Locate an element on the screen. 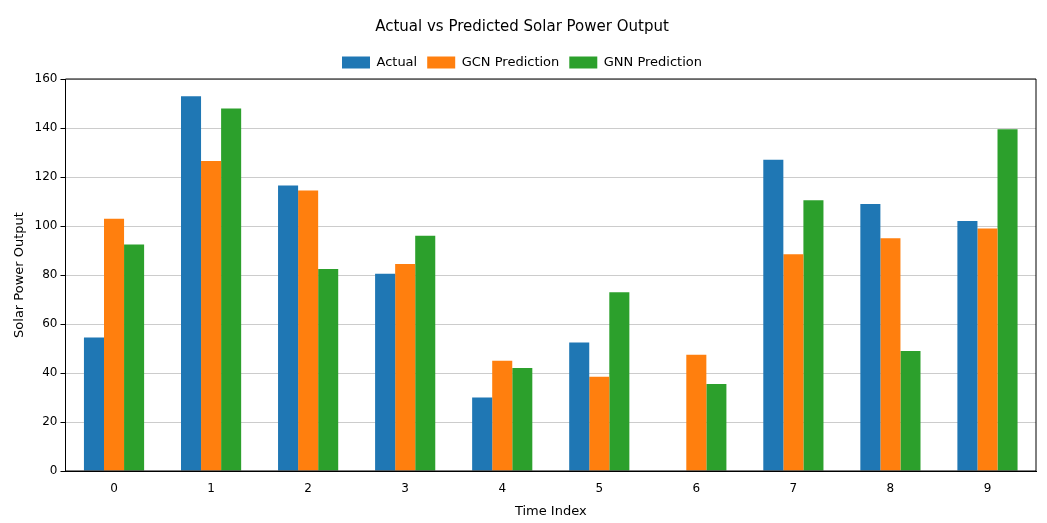  y-tick-label: 20 is located at coordinates (50, 421).